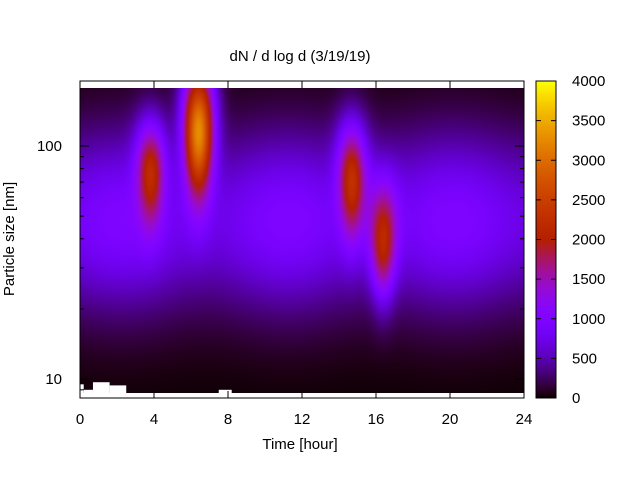  What do you see at coordinates (584, 358) in the screenshot?
I see `colorbar-tick-label: 500` at bounding box center [584, 358].